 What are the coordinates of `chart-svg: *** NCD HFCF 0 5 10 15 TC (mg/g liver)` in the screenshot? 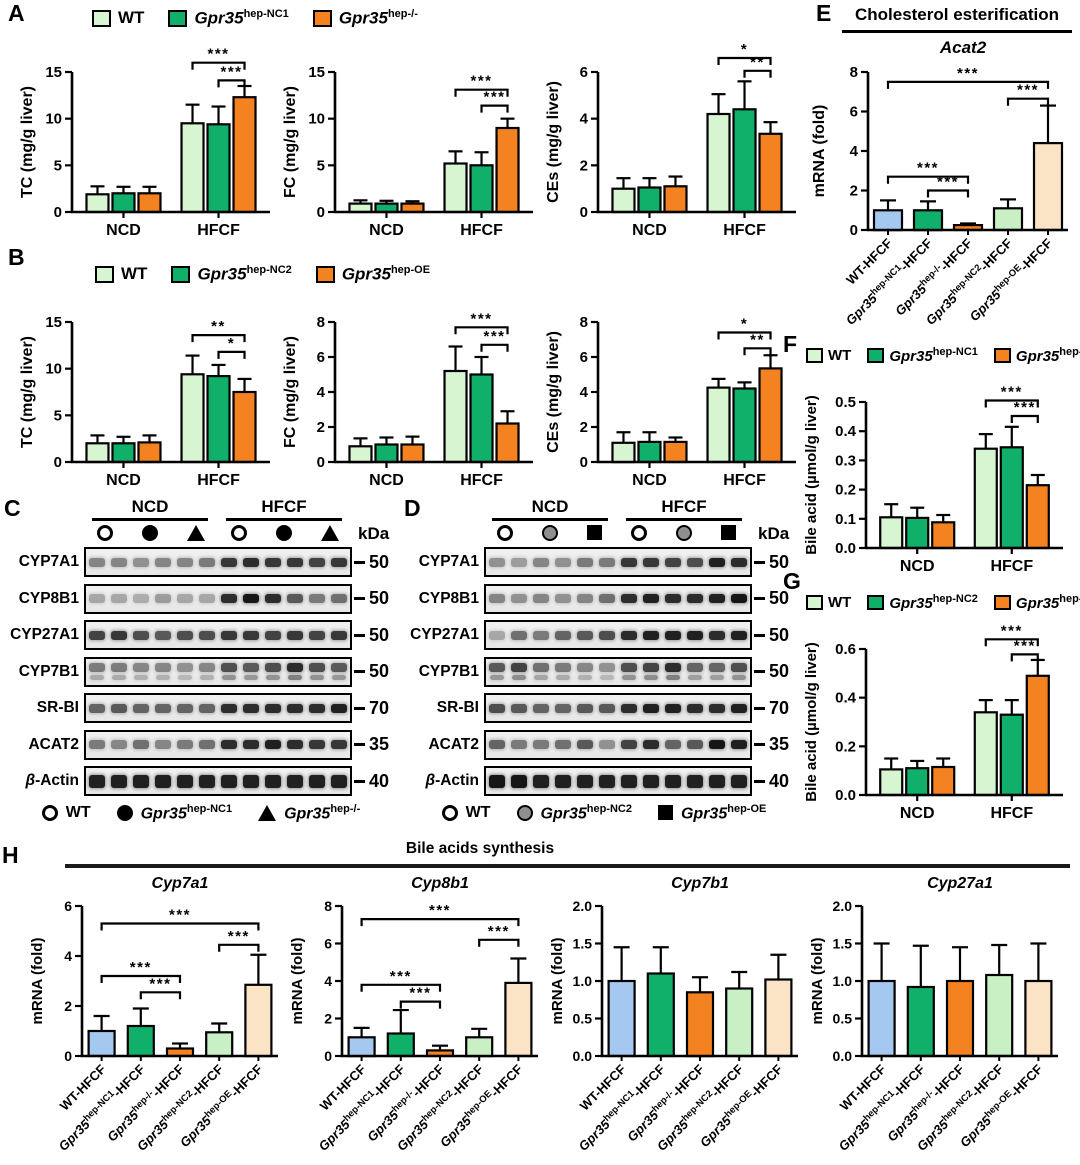 It's located at (144, 401).